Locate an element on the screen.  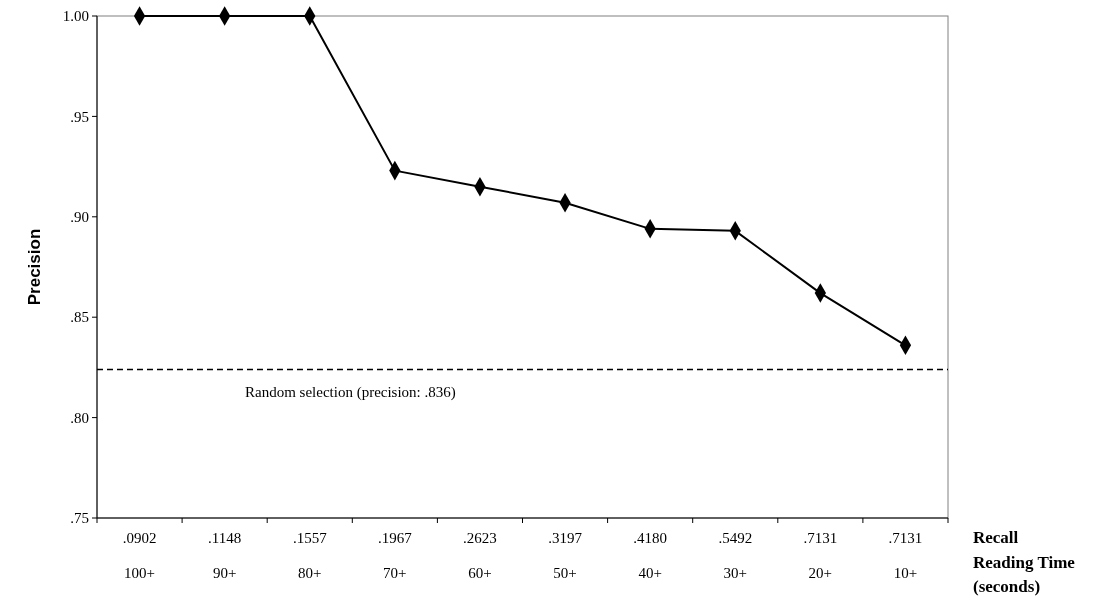
x-tick-label: 10+ is located at coordinates (905, 573).